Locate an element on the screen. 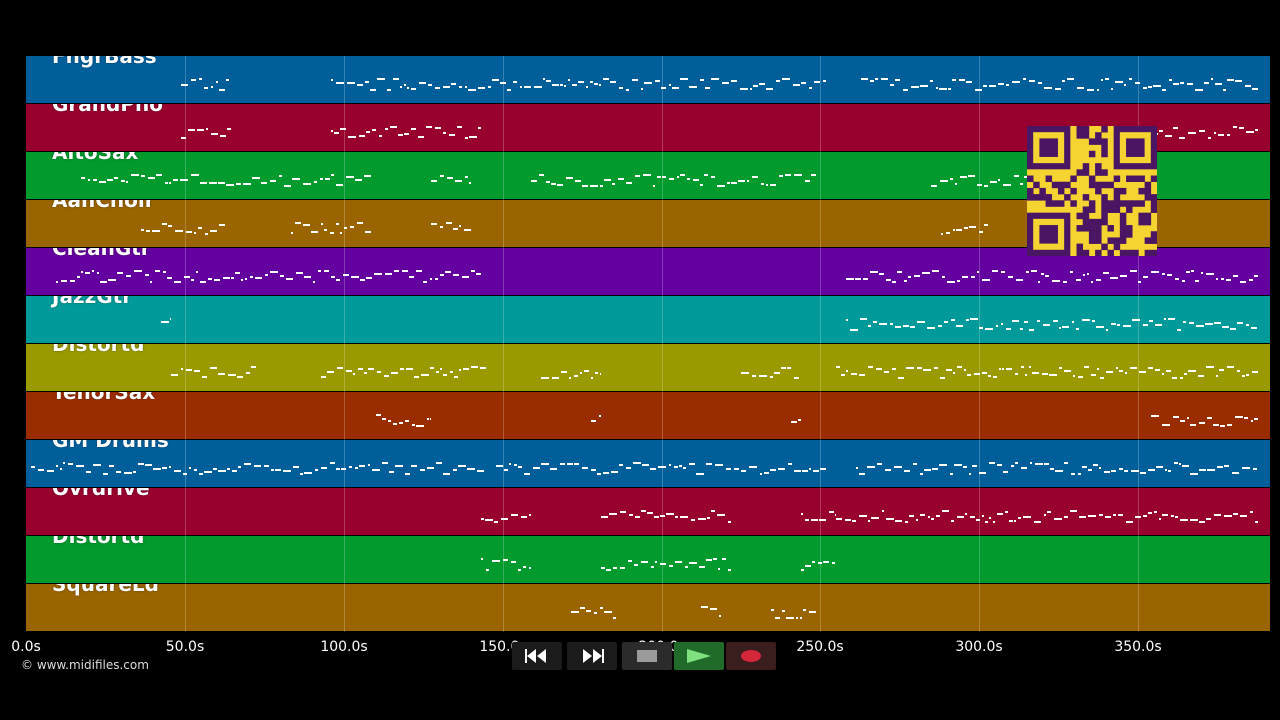  play-icon is located at coordinates (699, 656).